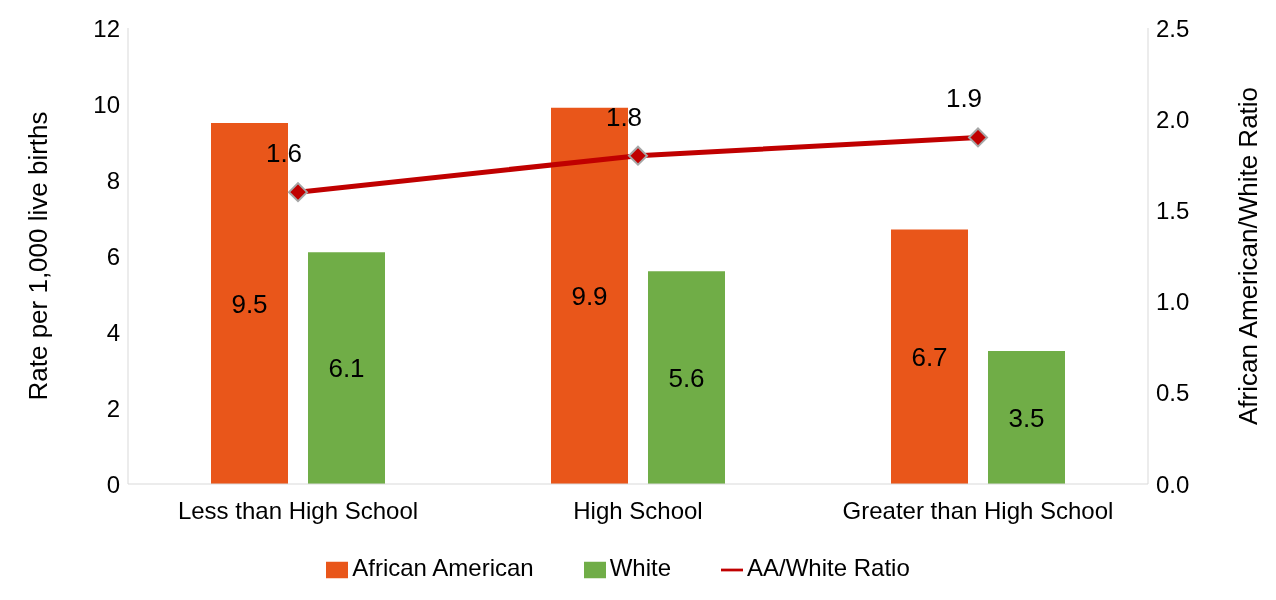 Image resolution: width=1276 pixels, height=600 pixels. What do you see at coordinates (964, 98) in the screenshot?
I see `data-label: 1.9` at bounding box center [964, 98].